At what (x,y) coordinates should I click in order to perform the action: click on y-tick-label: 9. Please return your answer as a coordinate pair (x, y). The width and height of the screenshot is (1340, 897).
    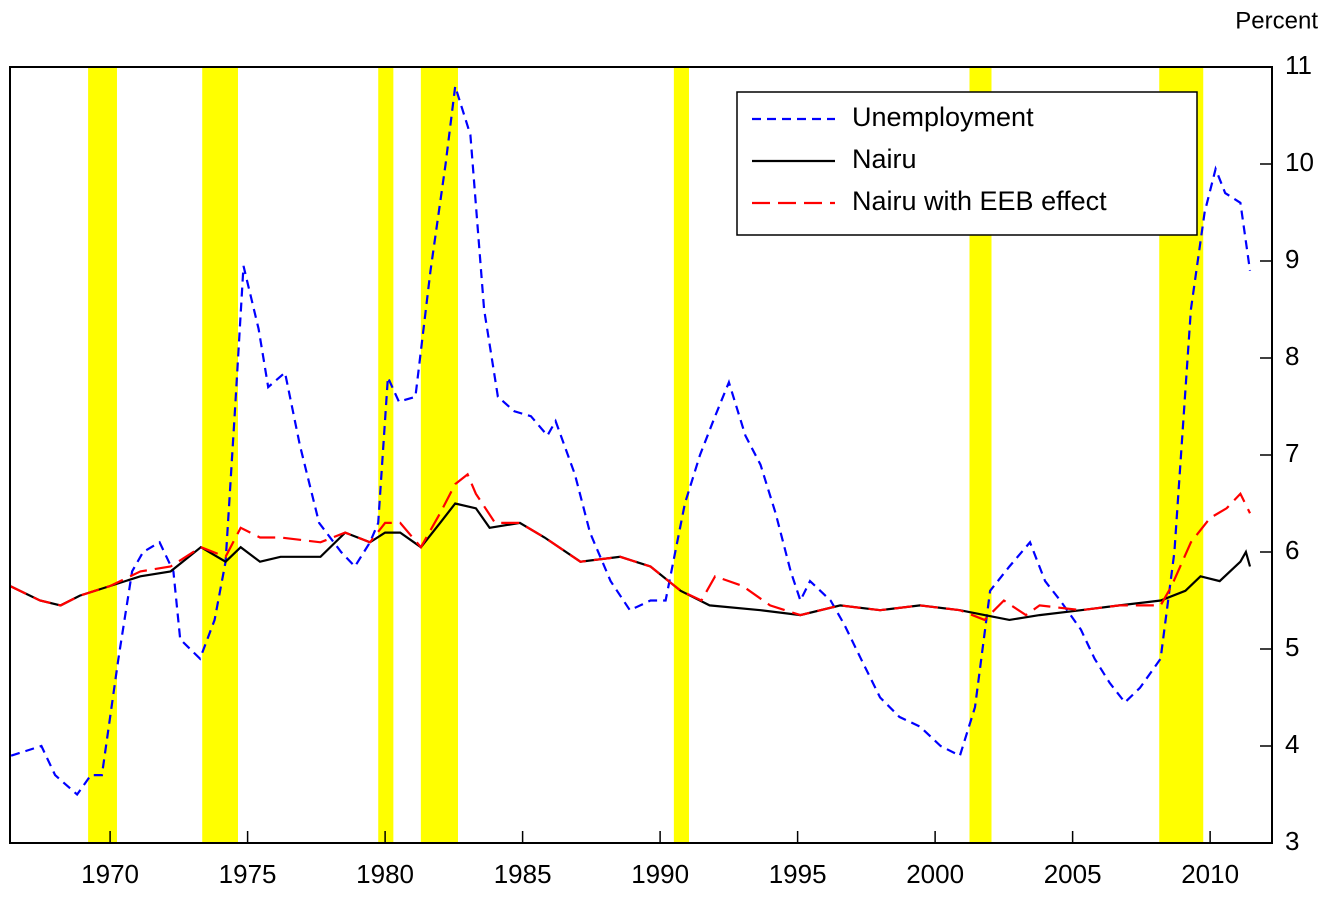
    Looking at the image, I should click on (1292, 259).